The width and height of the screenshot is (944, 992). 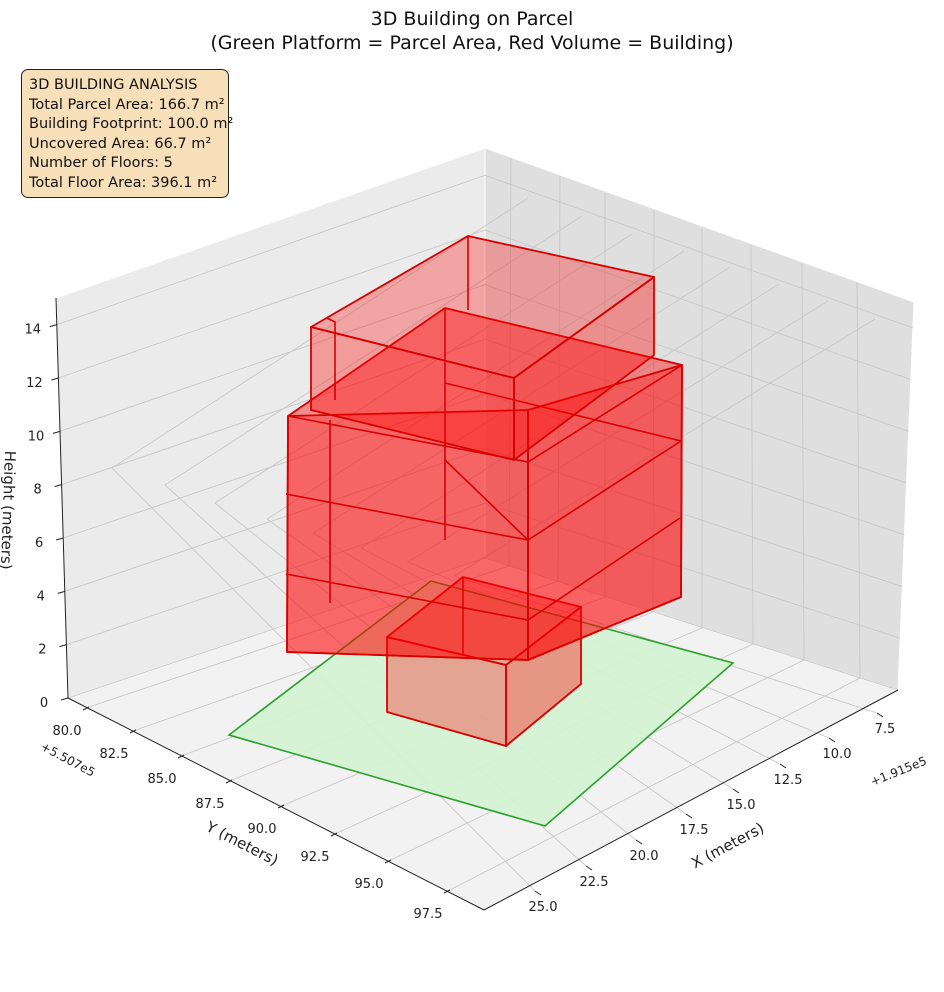 What do you see at coordinates (162, 779) in the screenshot?
I see `y-tick-label: 85.0` at bounding box center [162, 779].